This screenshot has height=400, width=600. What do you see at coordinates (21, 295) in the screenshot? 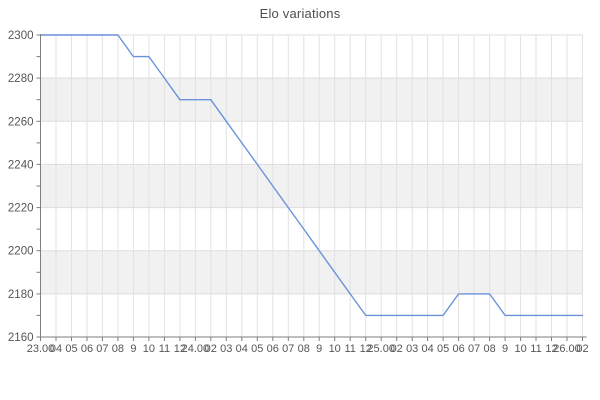
I see `y-tick-label: 2180` at bounding box center [21, 295].